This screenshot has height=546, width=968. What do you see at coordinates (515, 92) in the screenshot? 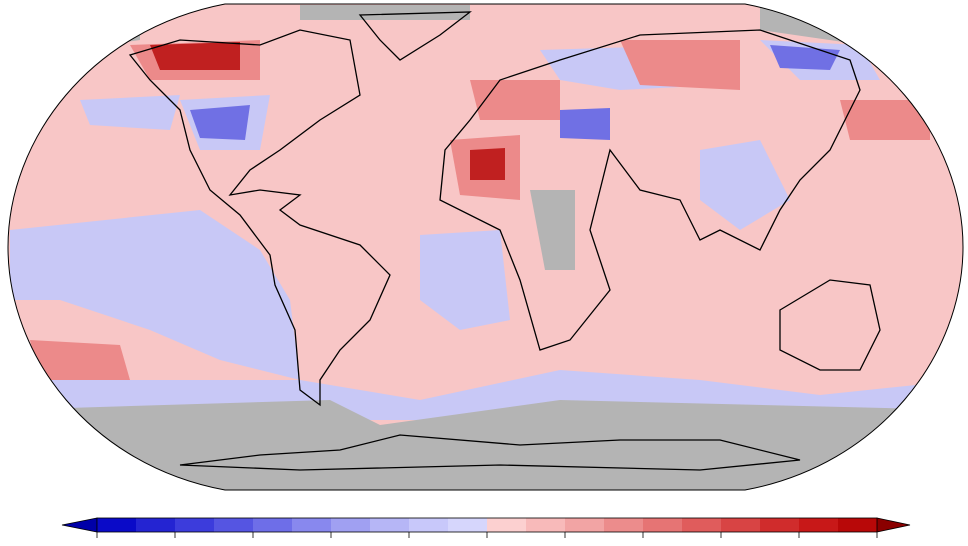
I see `strong-cool` at bounding box center [515, 92].